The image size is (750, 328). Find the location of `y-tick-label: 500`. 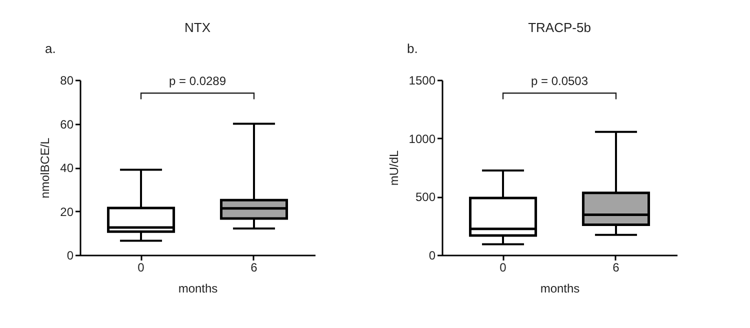

y-tick-label: 500 is located at coordinates (425, 197).